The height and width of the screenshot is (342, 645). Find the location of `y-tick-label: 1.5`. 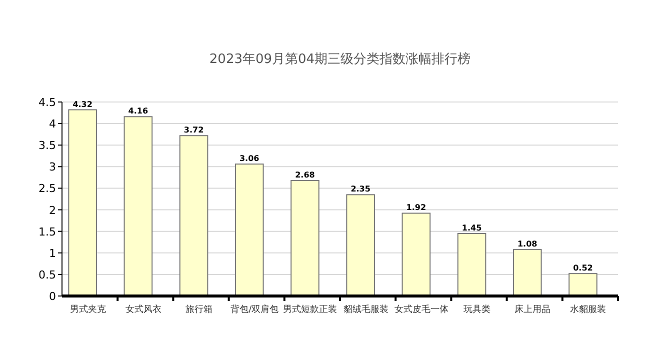

y-tick-label: 1.5 is located at coordinates (47, 231).